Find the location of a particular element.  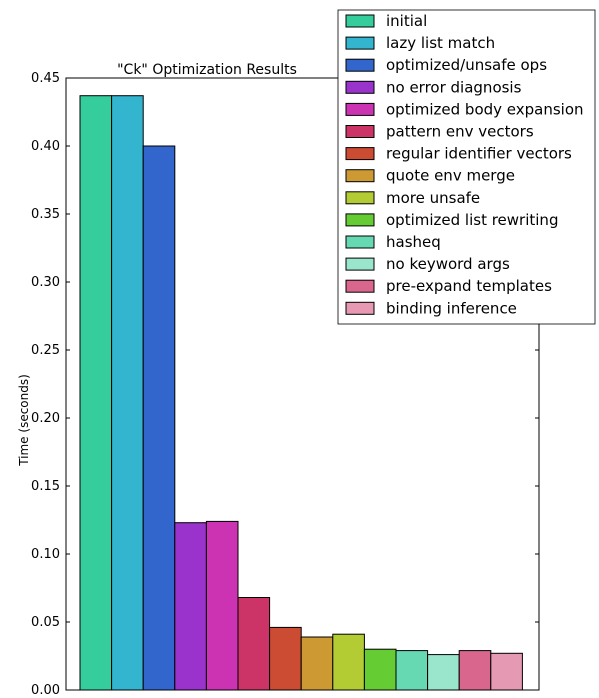

legend-label-13: binding inference is located at coordinates (451, 308).